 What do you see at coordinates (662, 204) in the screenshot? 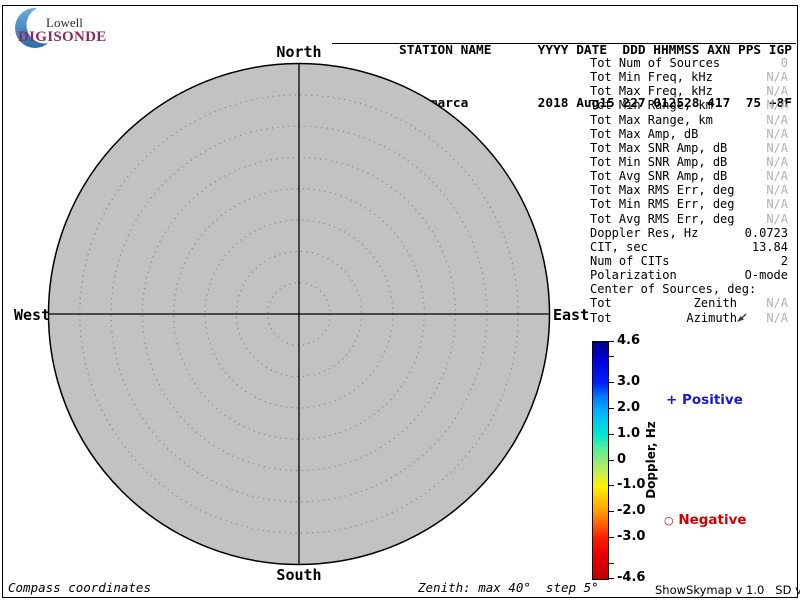
I see `stat-label: Tot Min RMS Err, deg` at bounding box center [662, 204].